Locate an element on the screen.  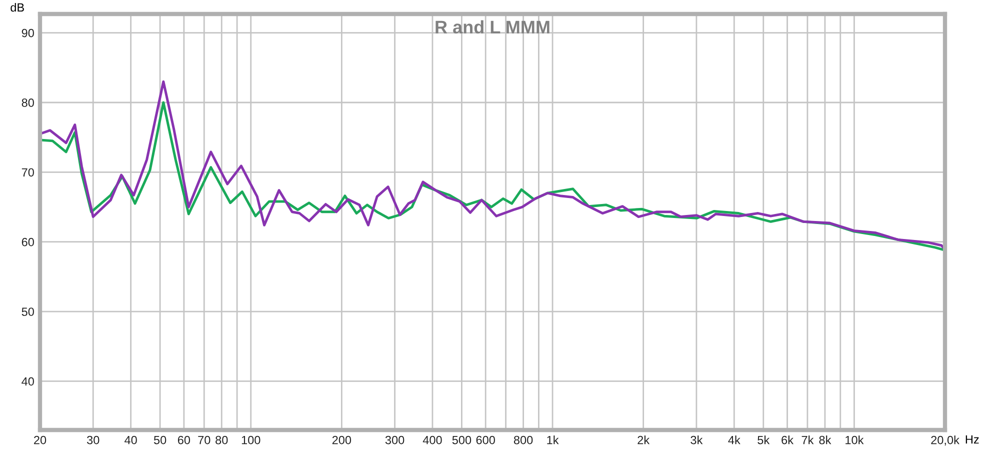
x-tick-label: 300 is located at coordinates (394, 440).